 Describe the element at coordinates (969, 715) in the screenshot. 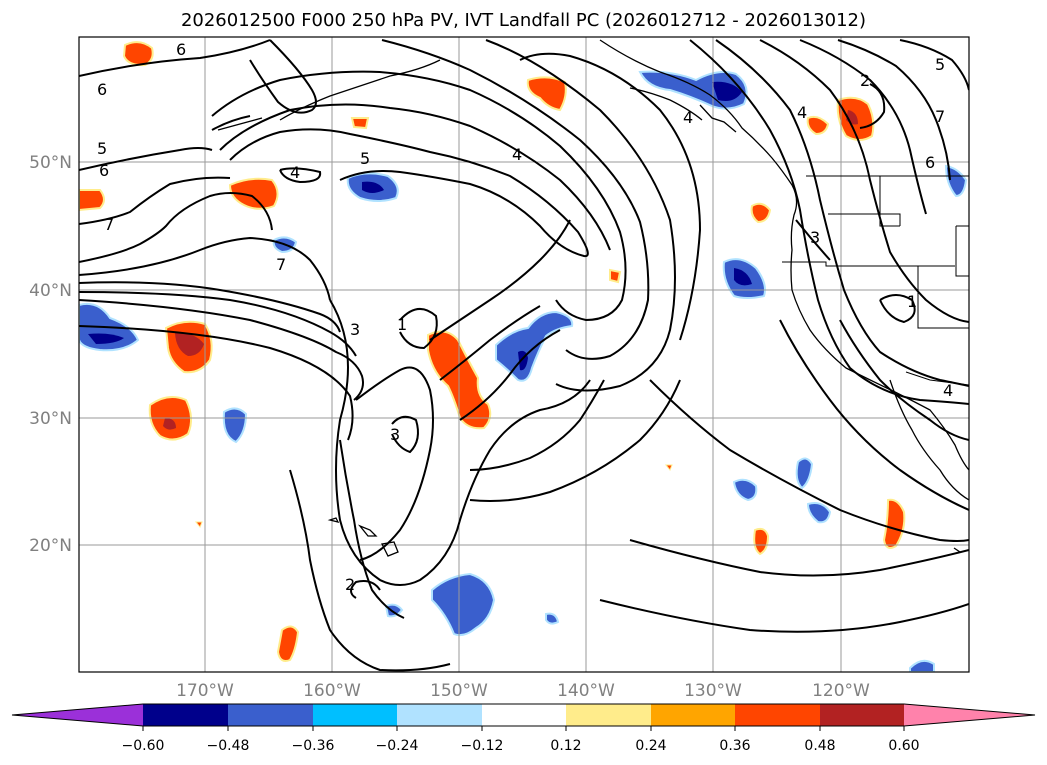

I see `colorbar-extend-max` at that location.